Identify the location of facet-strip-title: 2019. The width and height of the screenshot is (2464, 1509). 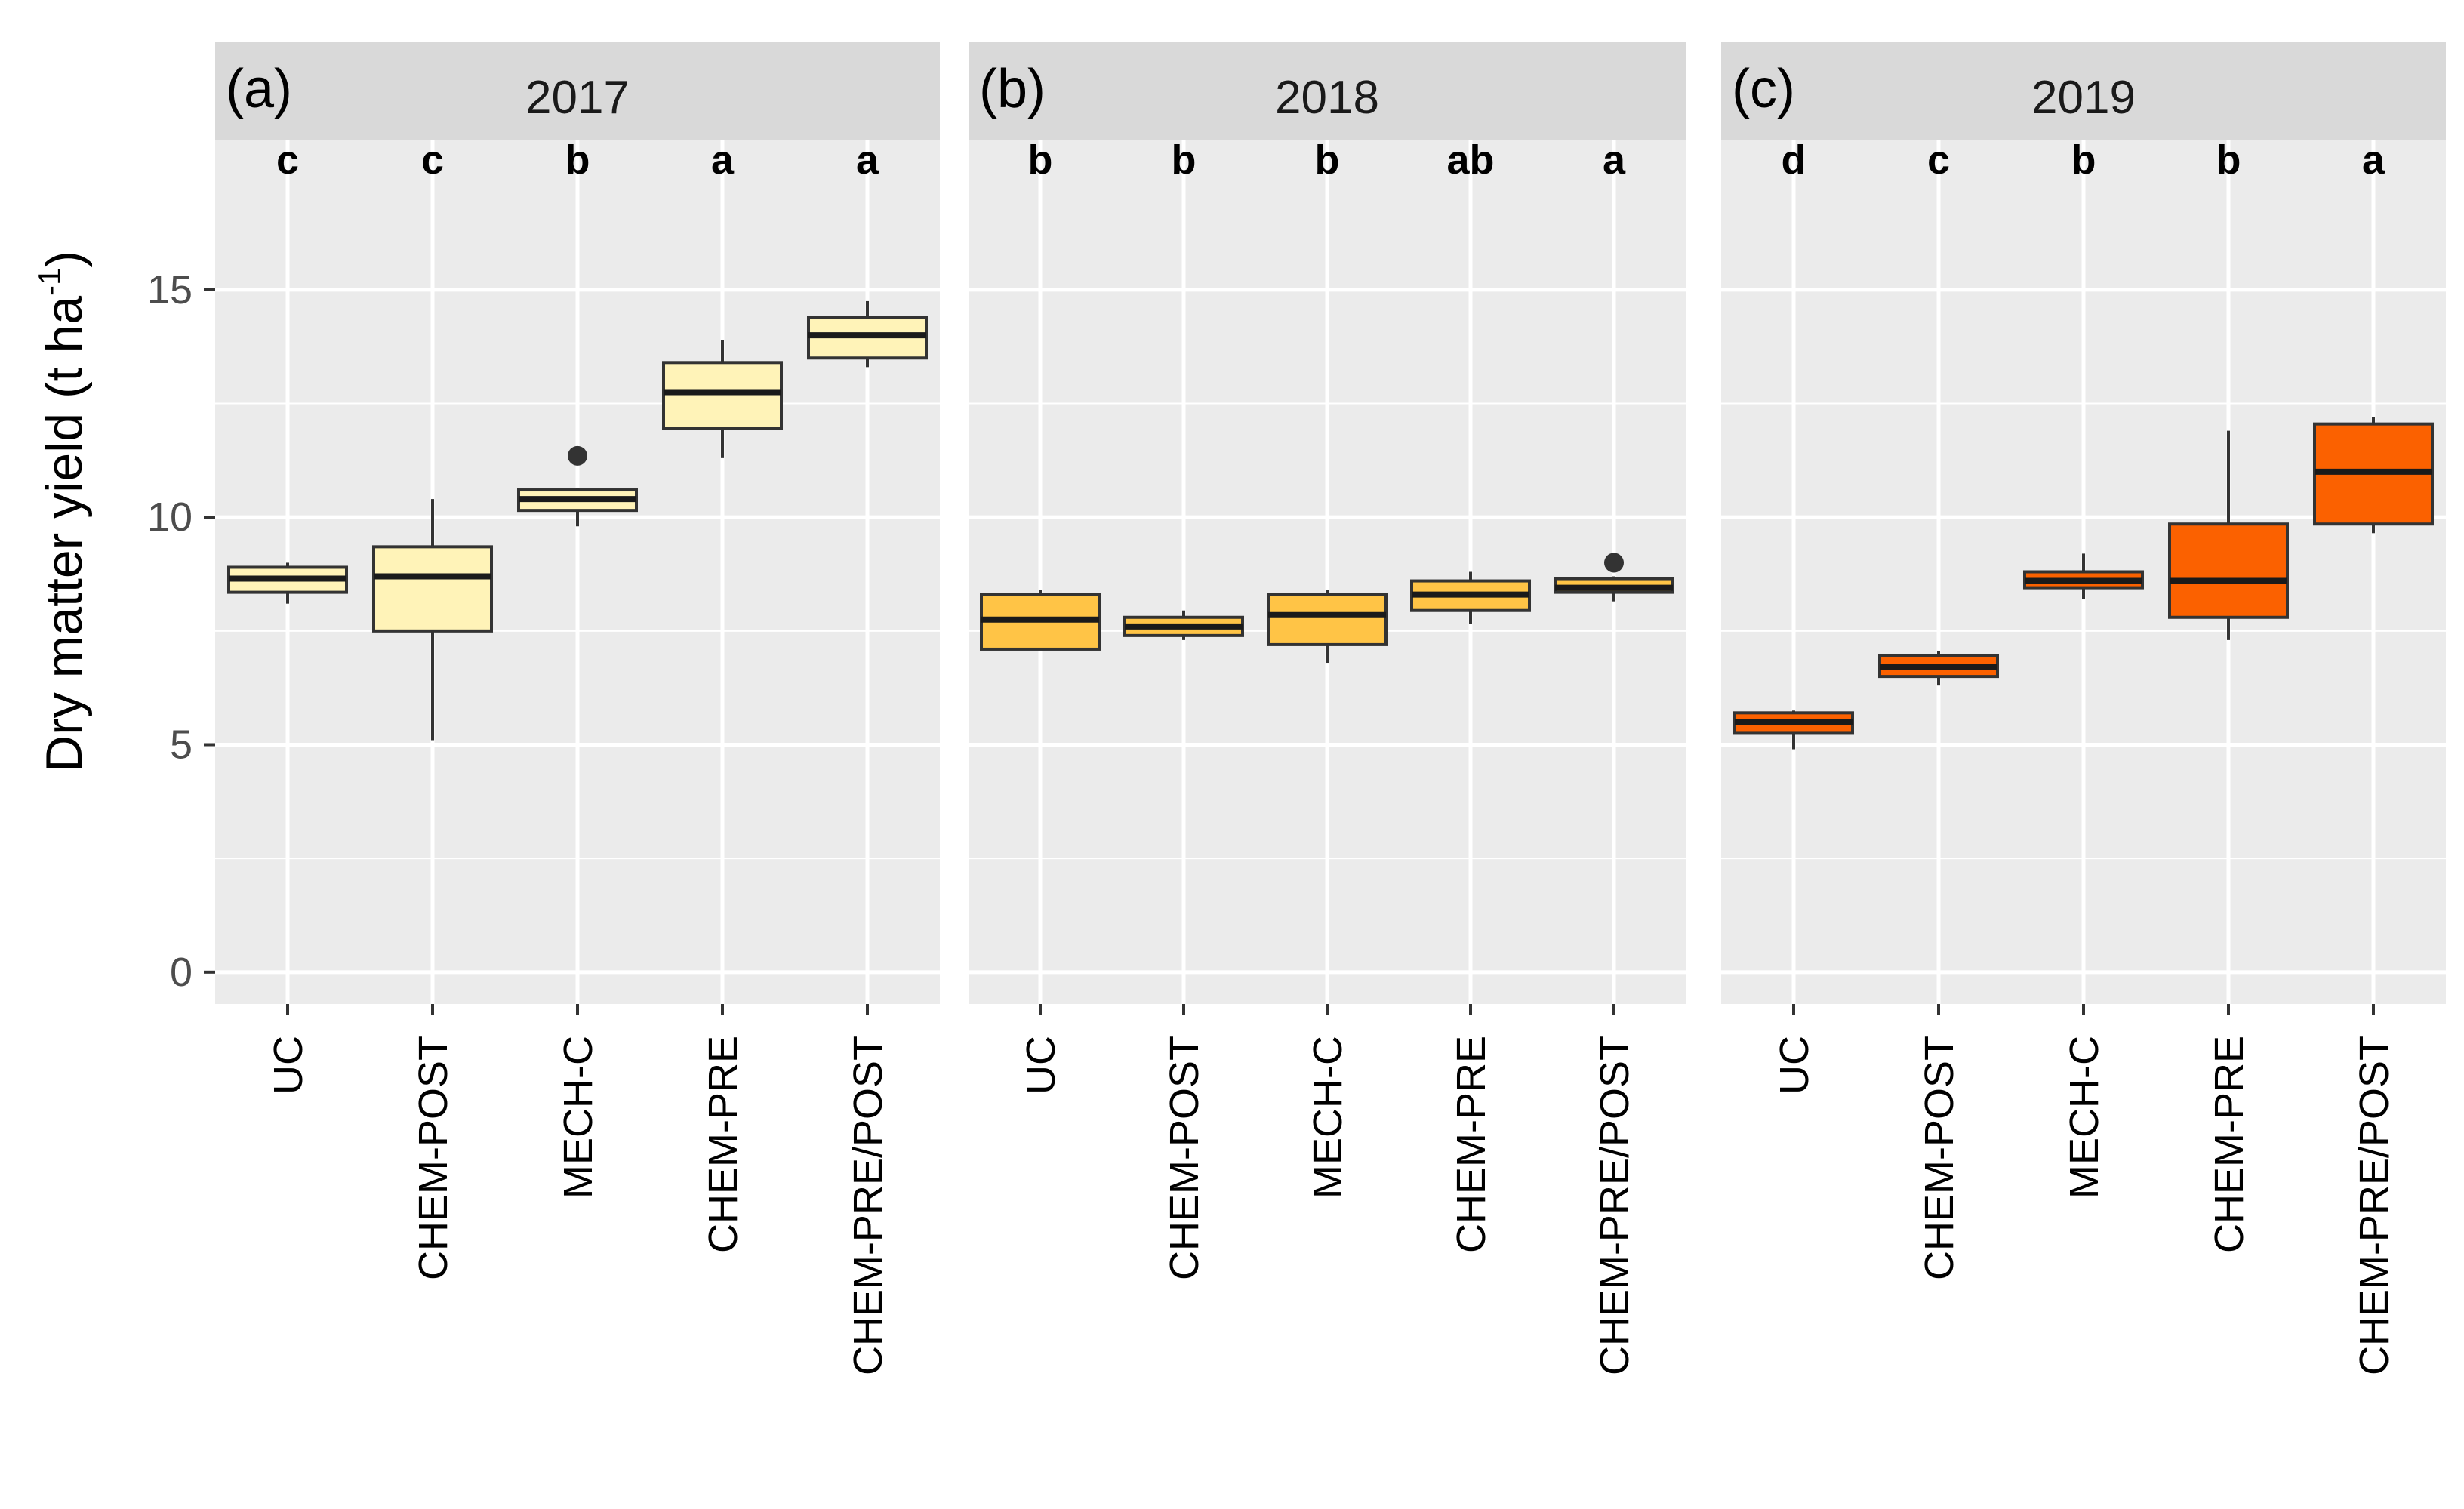
(2083, 98).